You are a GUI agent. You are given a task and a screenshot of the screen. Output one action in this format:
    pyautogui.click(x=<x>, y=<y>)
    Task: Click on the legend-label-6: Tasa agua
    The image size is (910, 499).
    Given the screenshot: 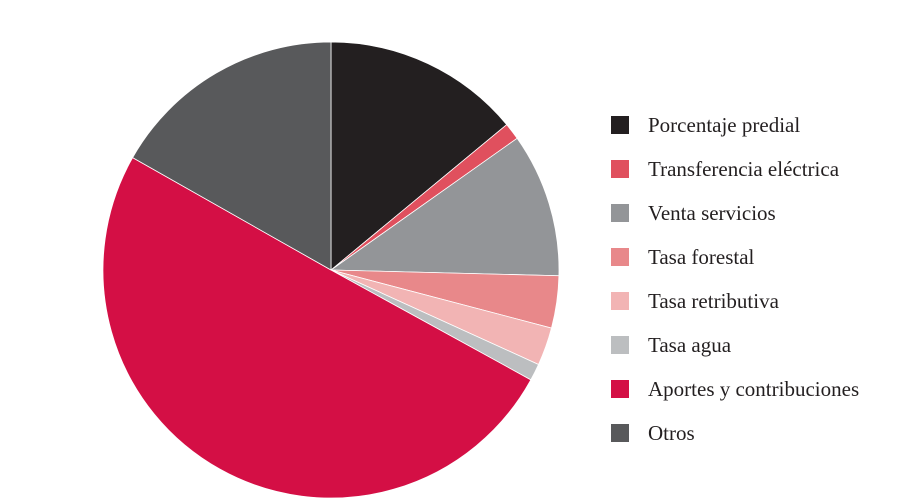 What is the action you would take?
    pyautogui.click(x=690, y=345)
    